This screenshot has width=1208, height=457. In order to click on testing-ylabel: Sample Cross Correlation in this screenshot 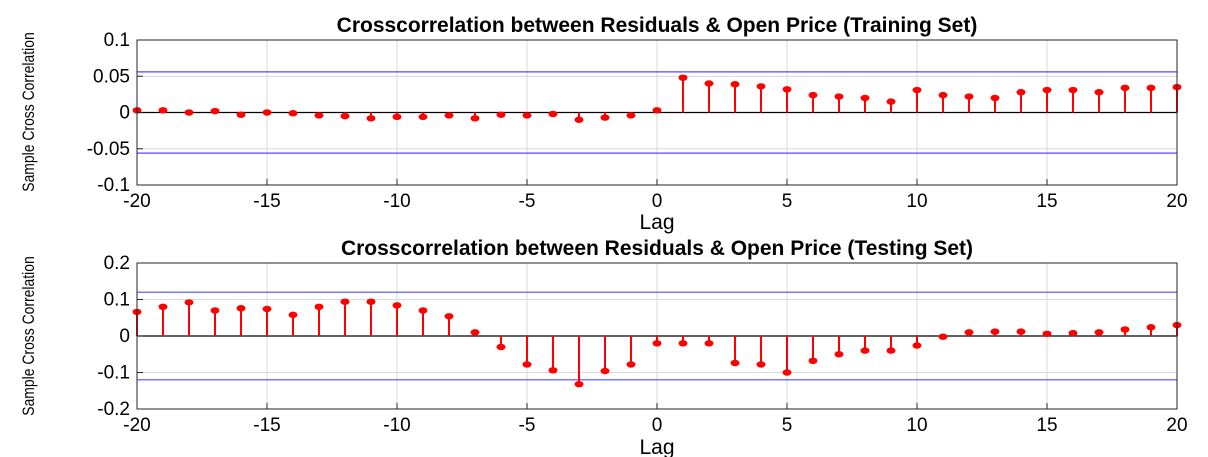, I will do `click(29, 335)`.